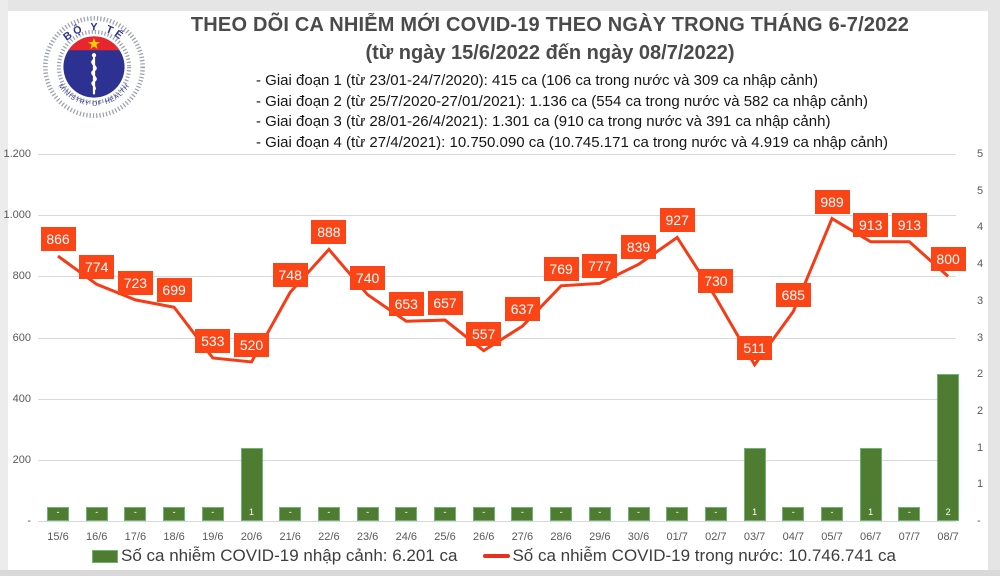 The image size is (1000, 576). I want to click on imported-cases-legend-label: Số ca nhiễm COVID-19 nhập cảnh: 6.201 ca, so click(289, 555).